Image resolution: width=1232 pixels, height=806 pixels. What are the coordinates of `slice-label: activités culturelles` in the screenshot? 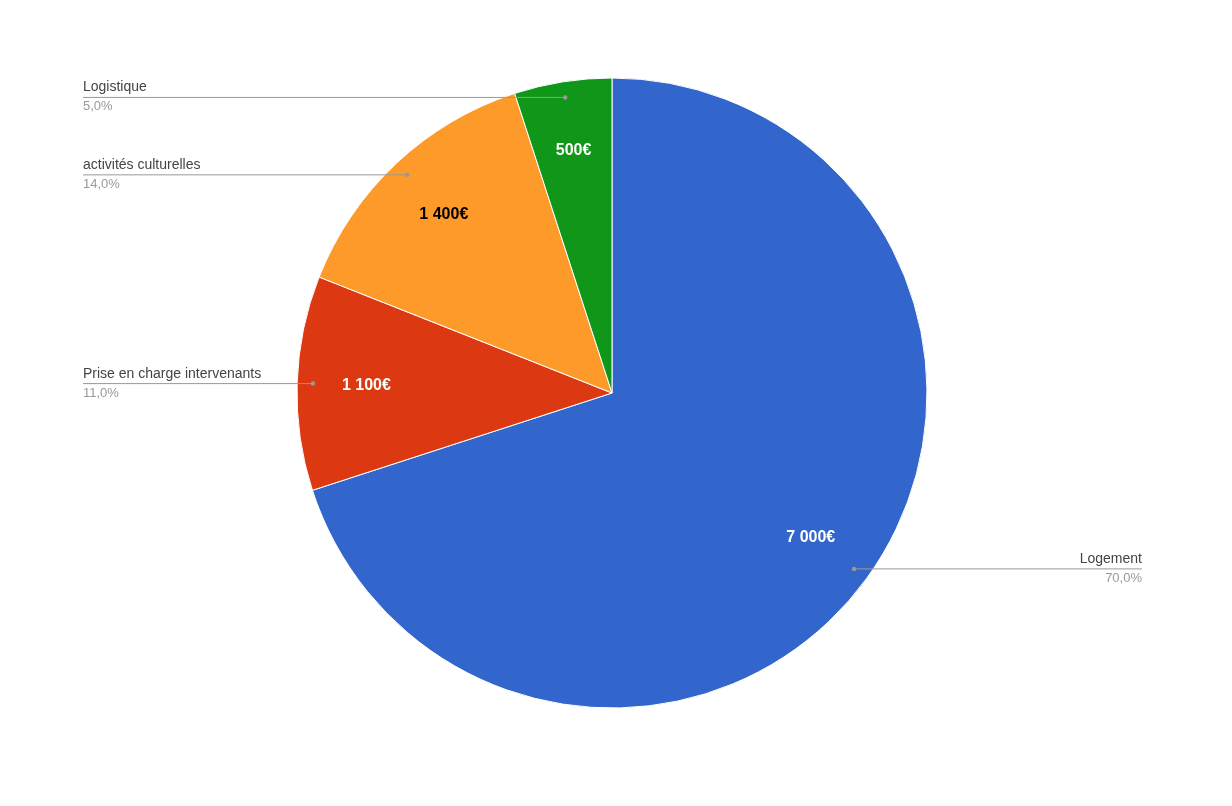 It's located at (142, 163).